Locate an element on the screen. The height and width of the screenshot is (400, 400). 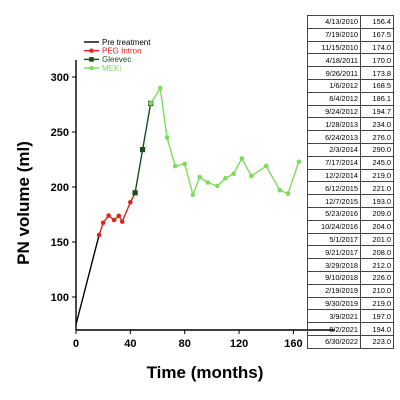
y-tick-label: 250 is located at coordinates (60, 133).